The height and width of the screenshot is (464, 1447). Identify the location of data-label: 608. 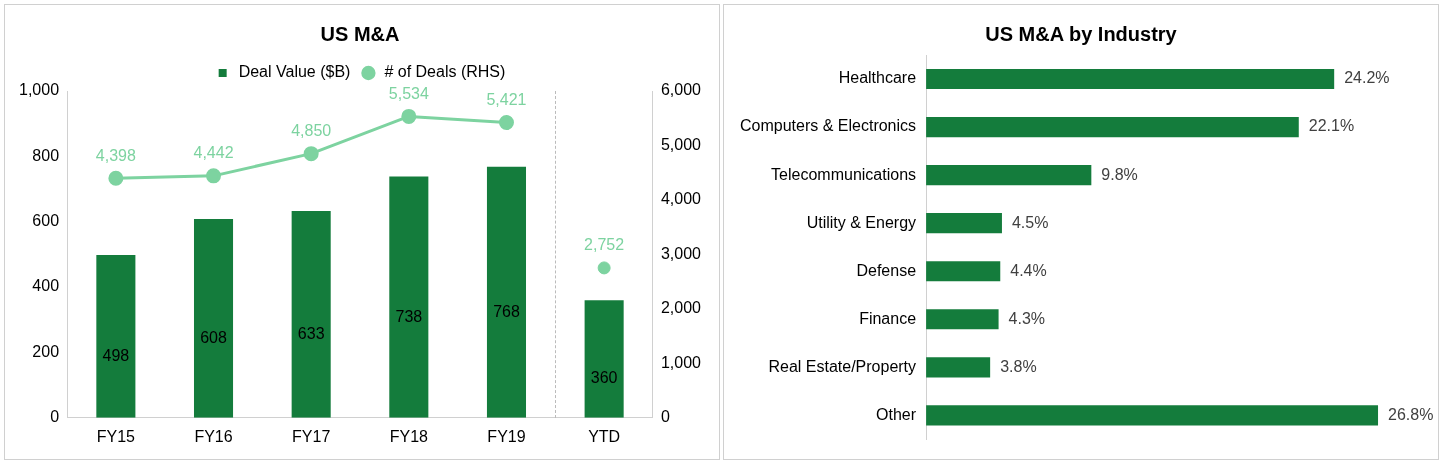
(213, 337).